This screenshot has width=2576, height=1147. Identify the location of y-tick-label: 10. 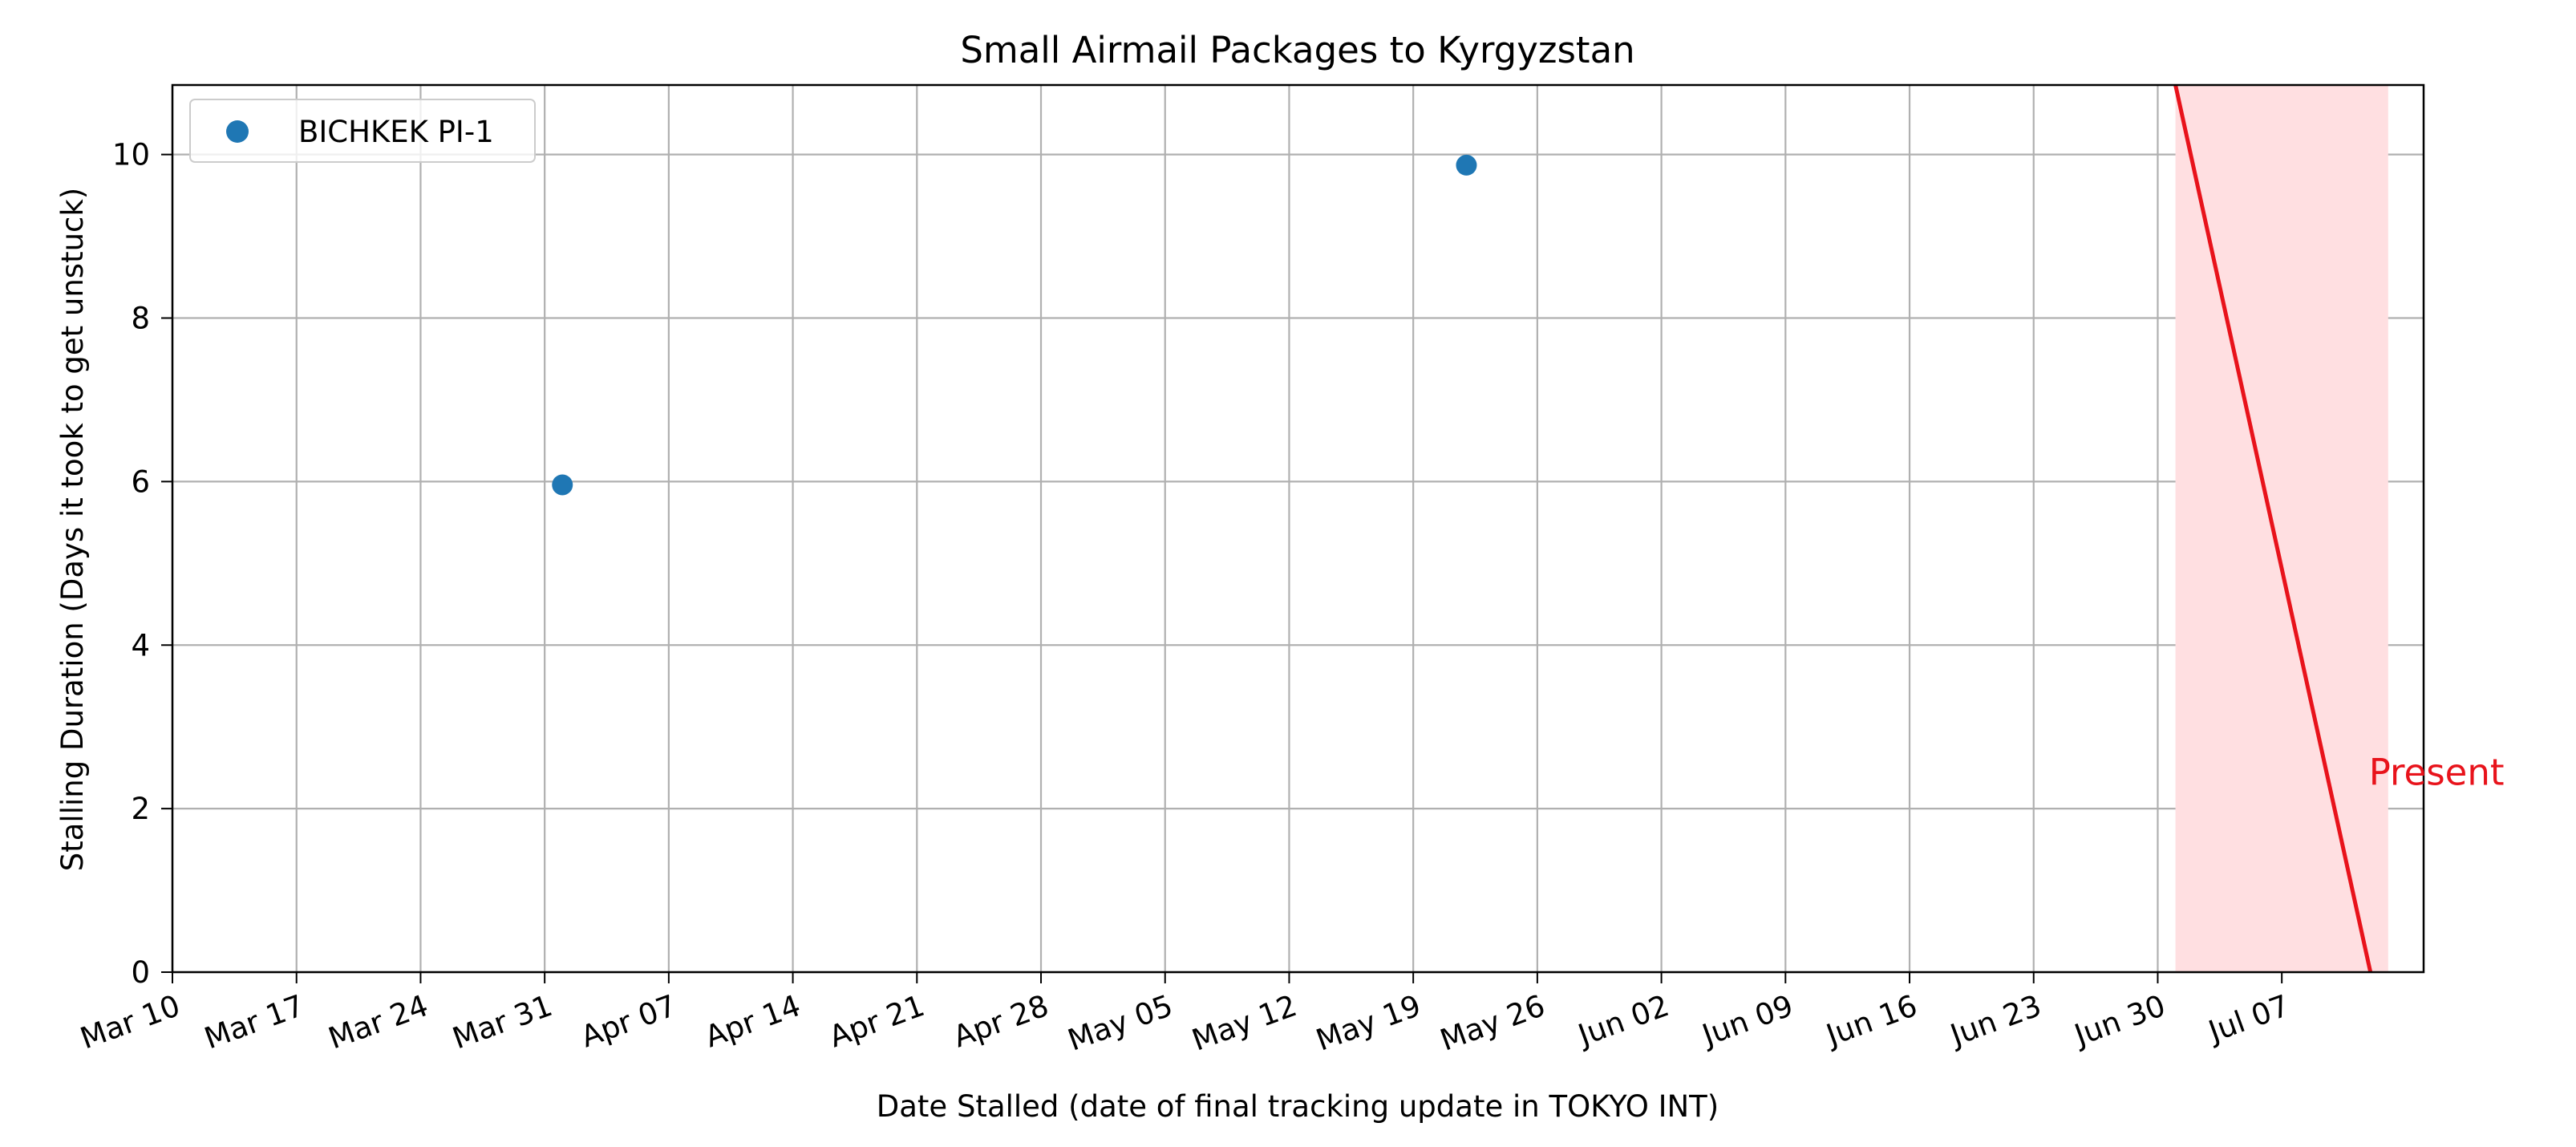
(131, 155).